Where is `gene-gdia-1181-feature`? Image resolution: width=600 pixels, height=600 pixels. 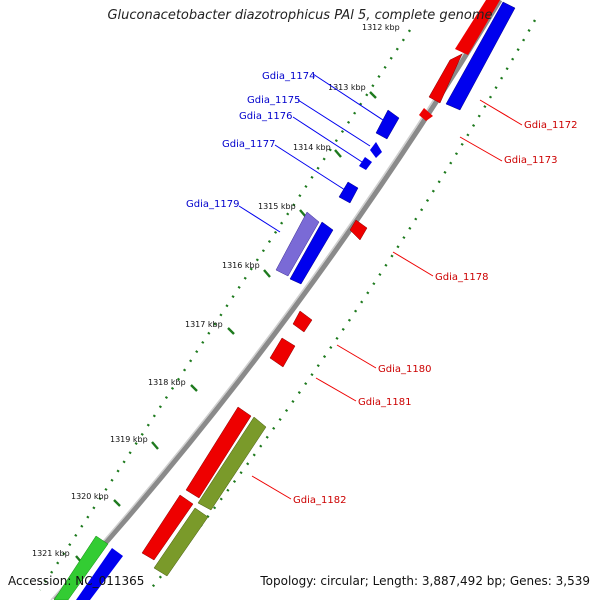 gene-gdia-1181-feature is located at coordinates (282, 352).